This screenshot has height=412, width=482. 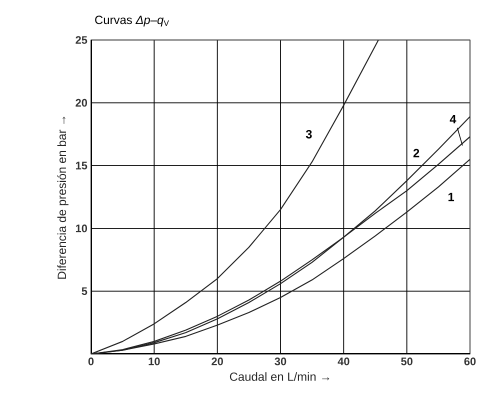 I want to click on y-tick-label: 5, so click(x=85, y=291).